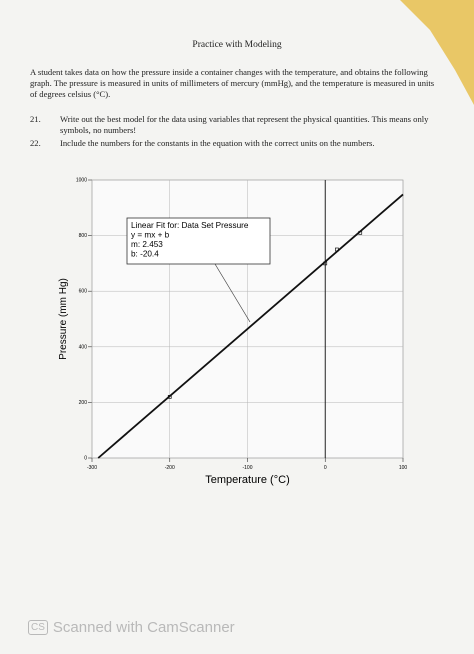 This screenshot has height=654, width=474. I want to click on footer: CS Scanned with CamScanner, so click(131, 627).